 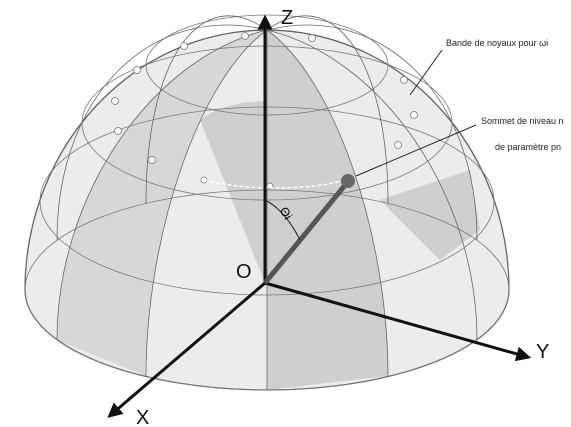 What do you see at coordinates (244, 272) in the screenshot?
I see `origin-label: O` at bounding box center [244, 272].